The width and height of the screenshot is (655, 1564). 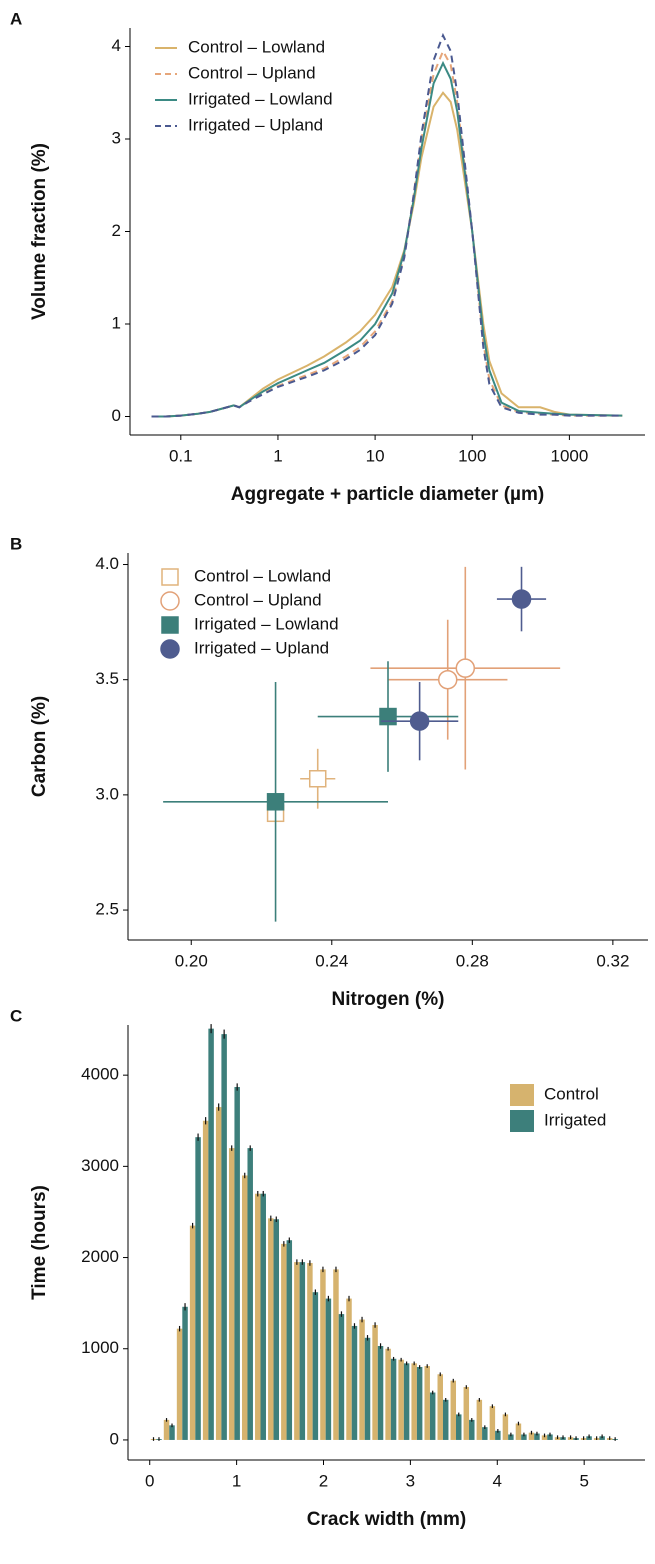 I want to click on x-tick-label: 0, so click(x=149, y=1480).